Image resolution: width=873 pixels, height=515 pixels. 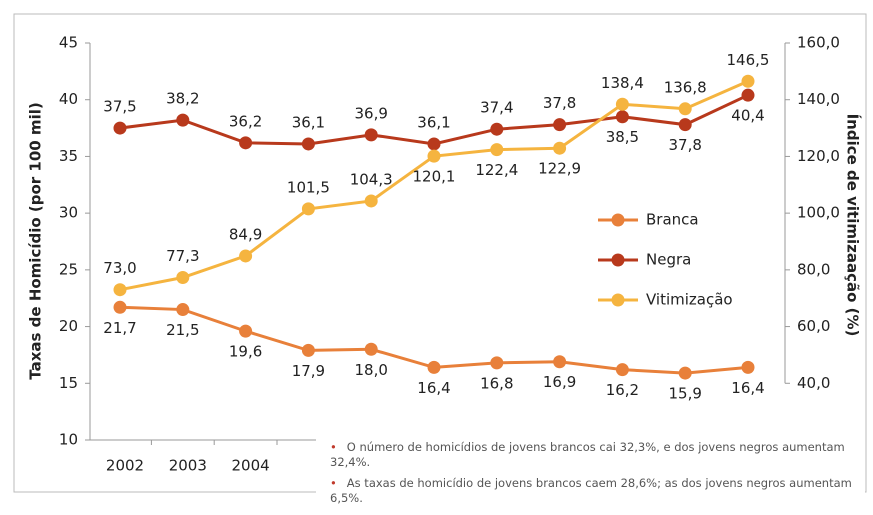 What do you see at coordinates (119, 268) in the screenshot?
I see `data-label: 73,0` at bounding box center [119, 268].